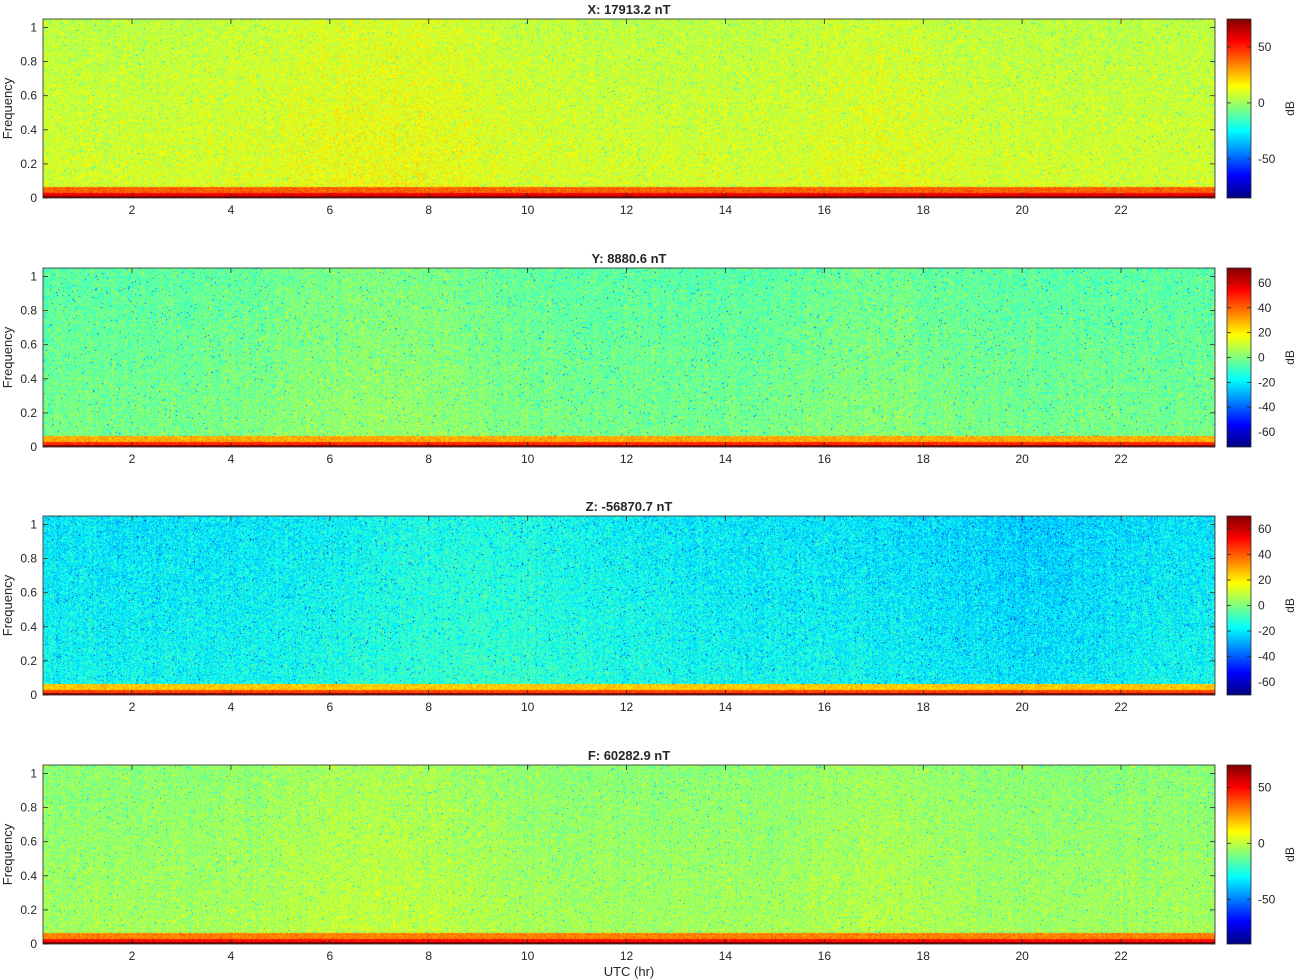  Describe the element at coordinates (628, 9) in the screenshot. I see `panel-title: X: 17913.2 nT` at that location.